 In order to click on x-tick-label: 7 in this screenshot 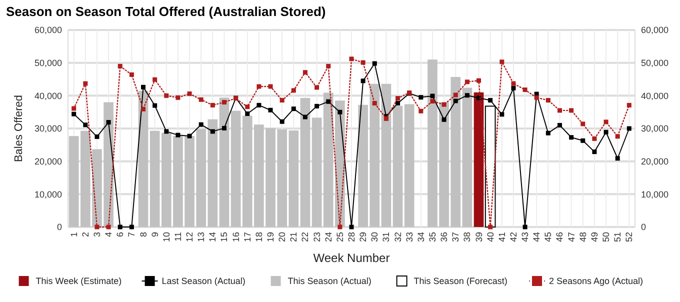, I will do `click(131, 235)`.